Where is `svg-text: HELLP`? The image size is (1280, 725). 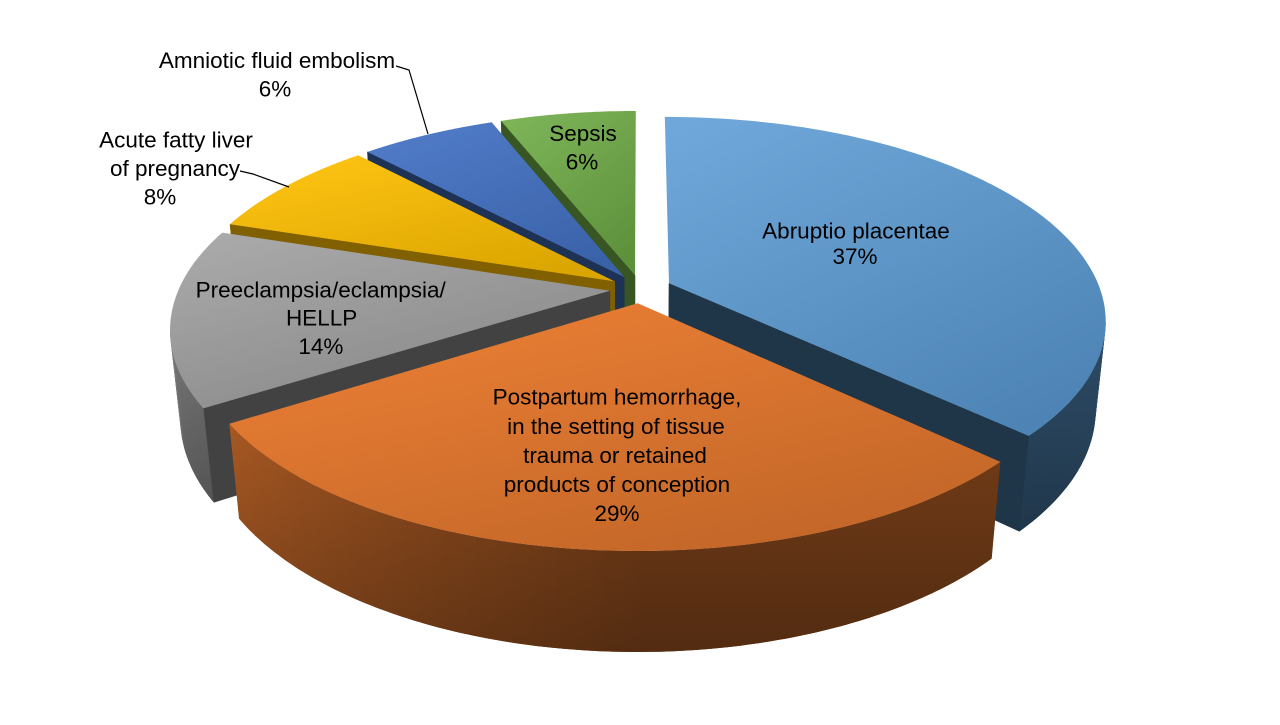
svg-text: HELLP is located at coordinates (321, 318).